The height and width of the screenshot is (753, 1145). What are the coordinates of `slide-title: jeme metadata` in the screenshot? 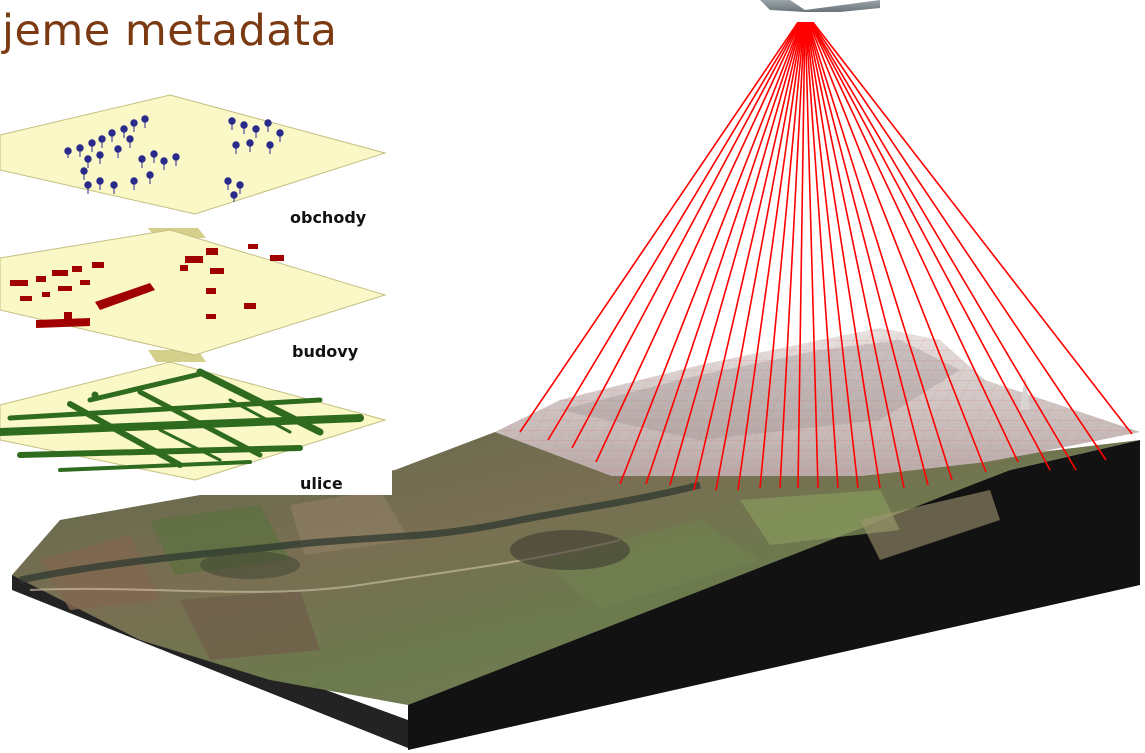 It's located at (170, 31).